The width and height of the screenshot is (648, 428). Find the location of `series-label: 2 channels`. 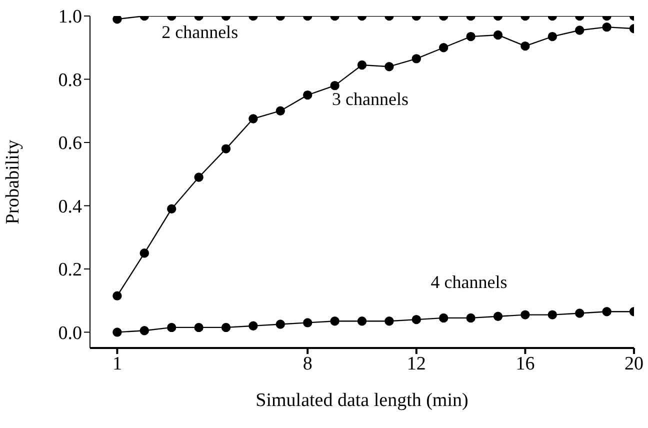

series-label: 2 channels is located at coordinates (200, 32).